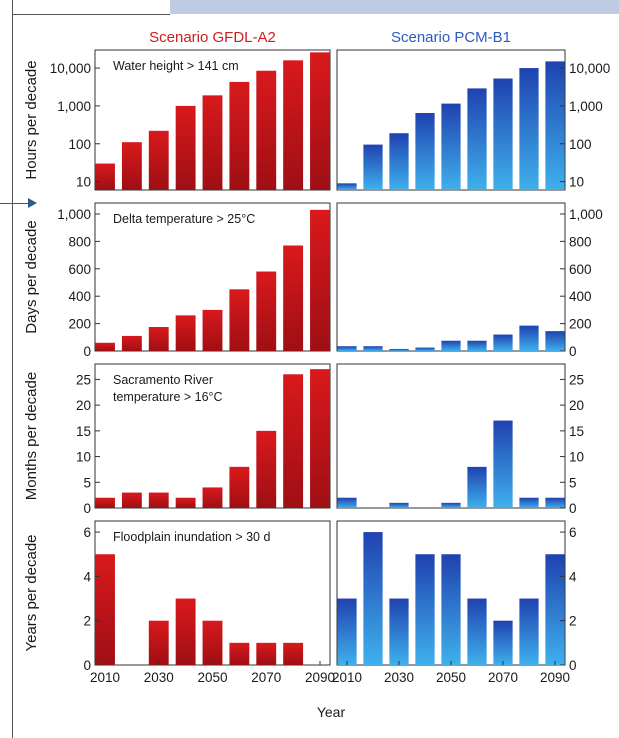 This screenshot has width=619, height=738. I want to click on xtick-label-2-2010: 2010, so click(347, 677).